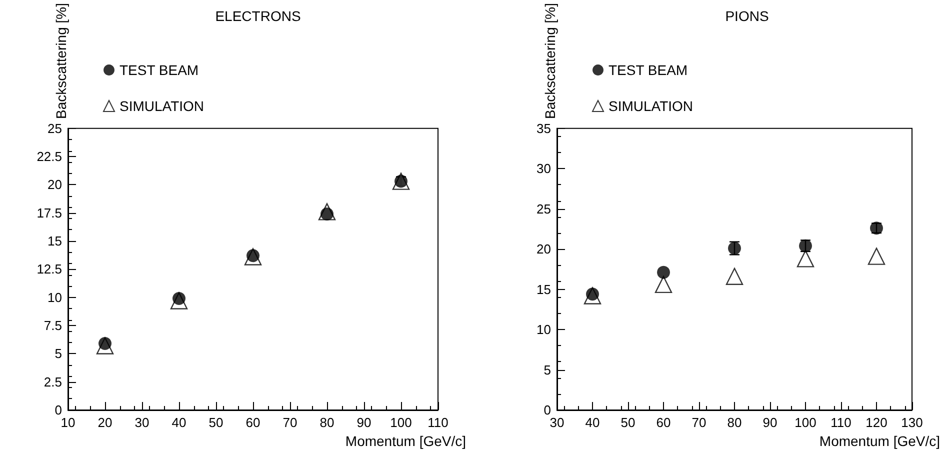 The width and height of the screenshot is (943, 462). Describe the element at coordinates (877, 422) in the screenshot. I see `x-tick-label: 120` at that location.